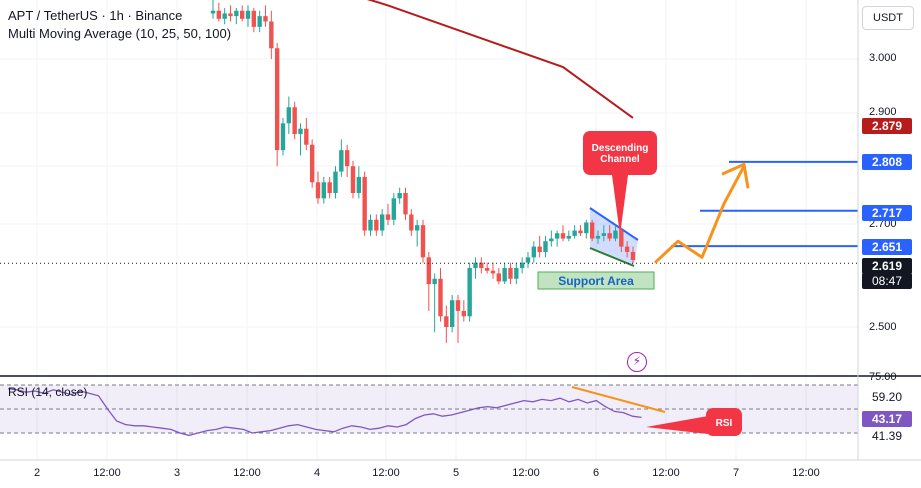 The image size is (921, 488). I want to click on symbol-legend: APT / TetherUS · 1h · Binance, so click(95, 15).